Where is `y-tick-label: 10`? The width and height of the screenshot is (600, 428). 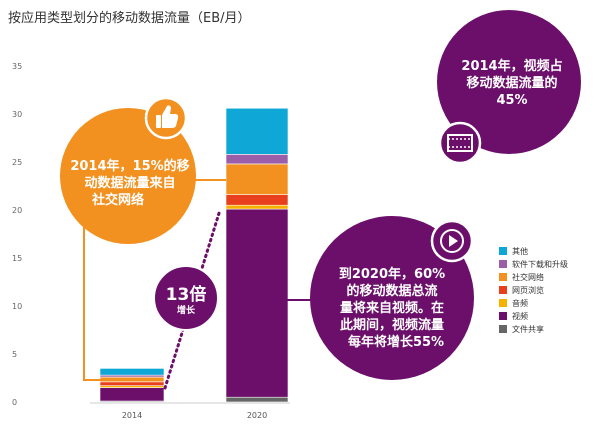 y-tick-label: 10 is located at coordinates (17, 306).